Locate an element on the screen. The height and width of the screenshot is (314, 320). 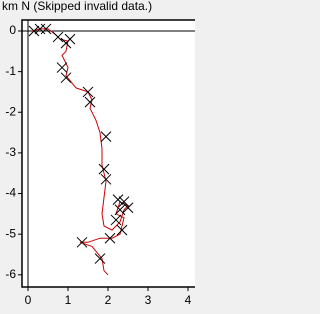
x-tick-label: 3 is located at coordinates (148, 300).